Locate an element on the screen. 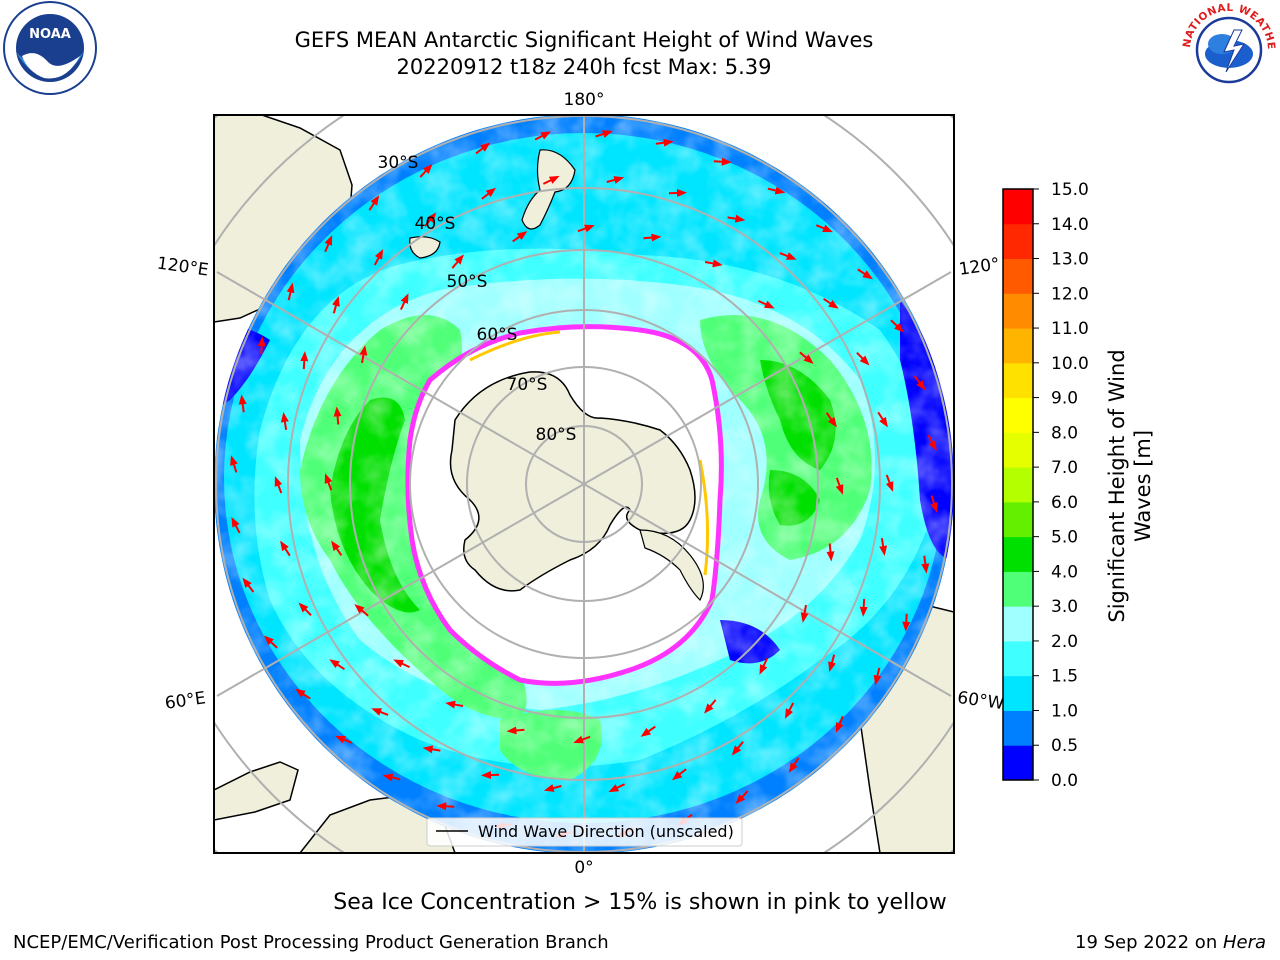 Image resolution: width=1280 pixels, height=960 pixels. colorbar-tick-label: 7.0 is located at coordinates (1064, 468).